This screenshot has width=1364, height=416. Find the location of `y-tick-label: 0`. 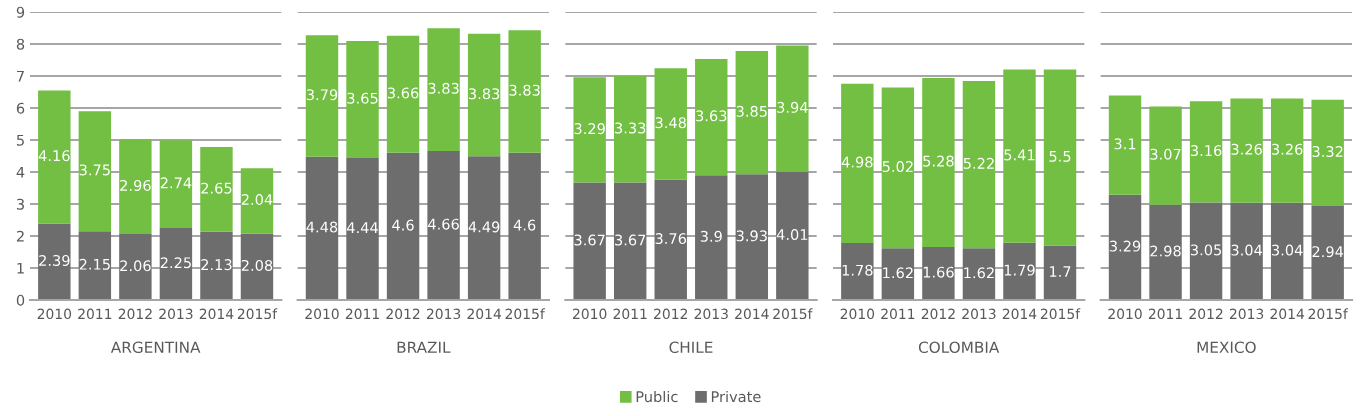

y-tick-label: 0 is located at coordinates (20, 300).